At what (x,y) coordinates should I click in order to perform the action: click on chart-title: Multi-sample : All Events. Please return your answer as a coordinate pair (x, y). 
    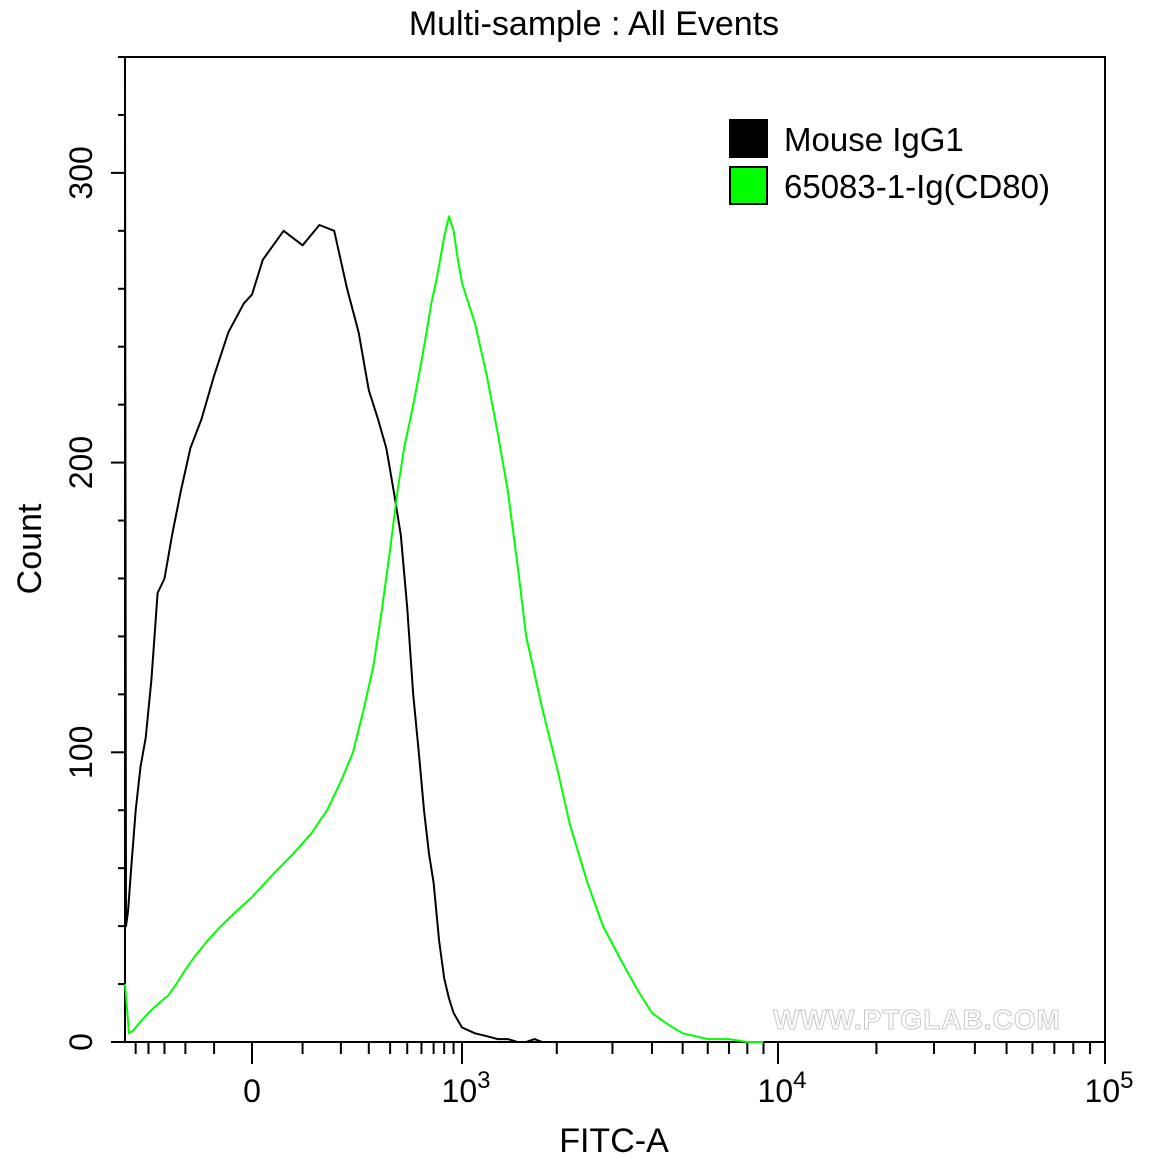
    Looking at the image, I should click on (594, 24).